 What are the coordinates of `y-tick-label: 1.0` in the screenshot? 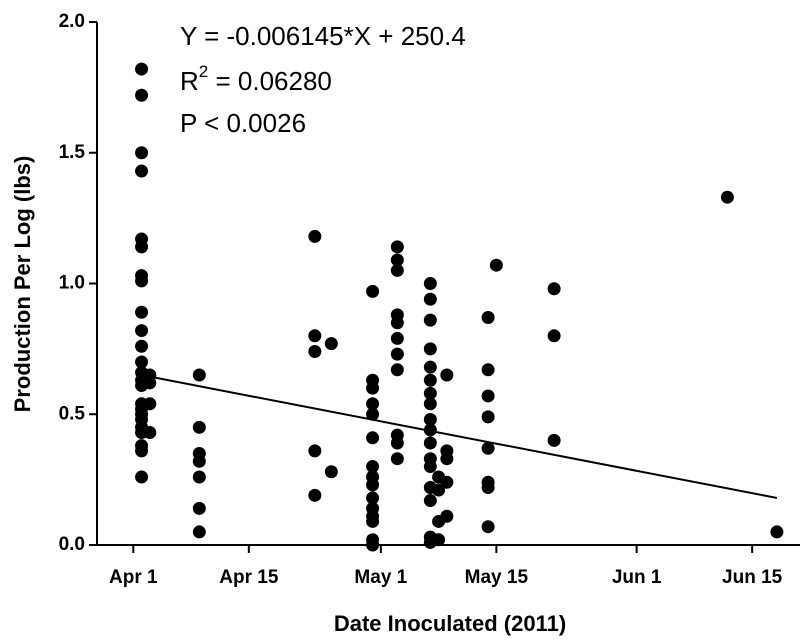 It's located at (72, 283).